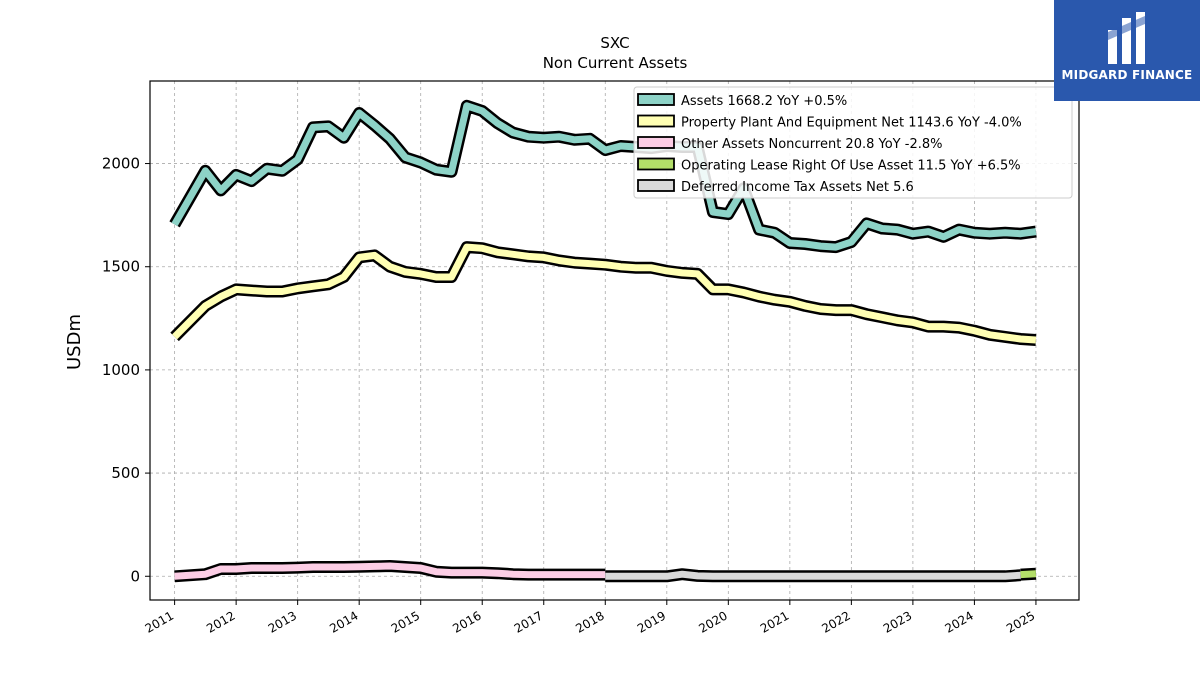 Image resolution: width=1200 pixels, height=675 pixels. I want to click on legend-item: Other Assets Noncurrent 20.8 YoY -2.8%, so click(789, 144).